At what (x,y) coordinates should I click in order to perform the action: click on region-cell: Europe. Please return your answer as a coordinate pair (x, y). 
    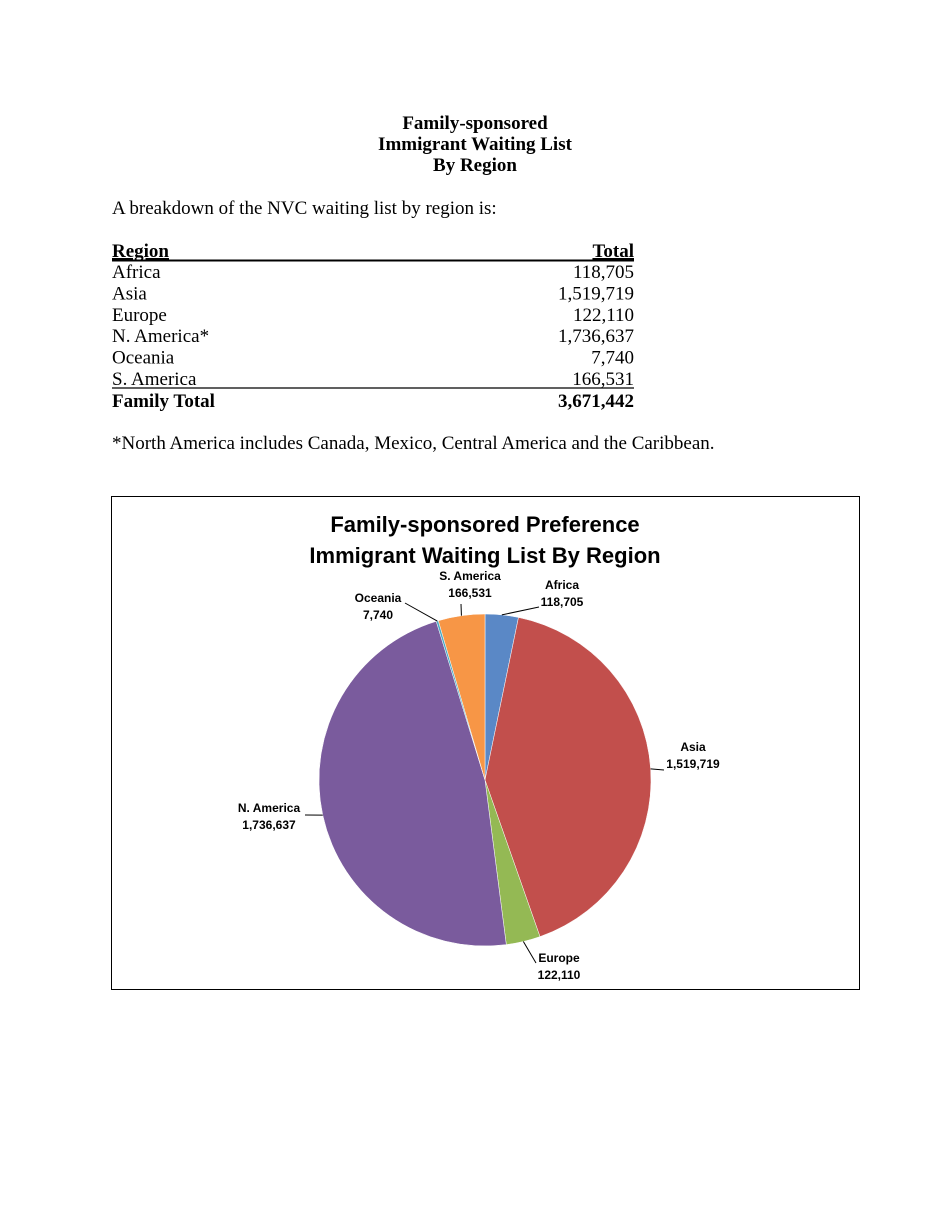
    Looking at the image, I should click on (139, 315).